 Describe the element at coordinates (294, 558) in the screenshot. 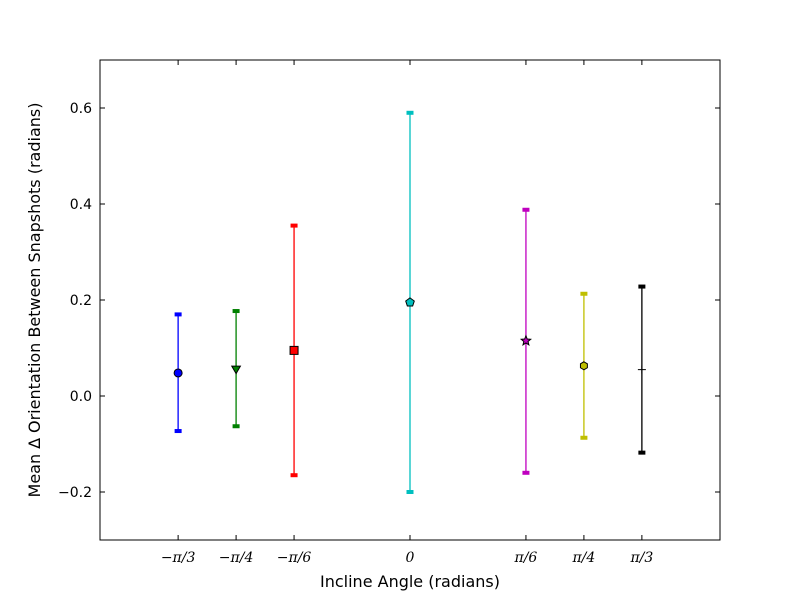

I see `x-tick-label: −π/6` at that location.